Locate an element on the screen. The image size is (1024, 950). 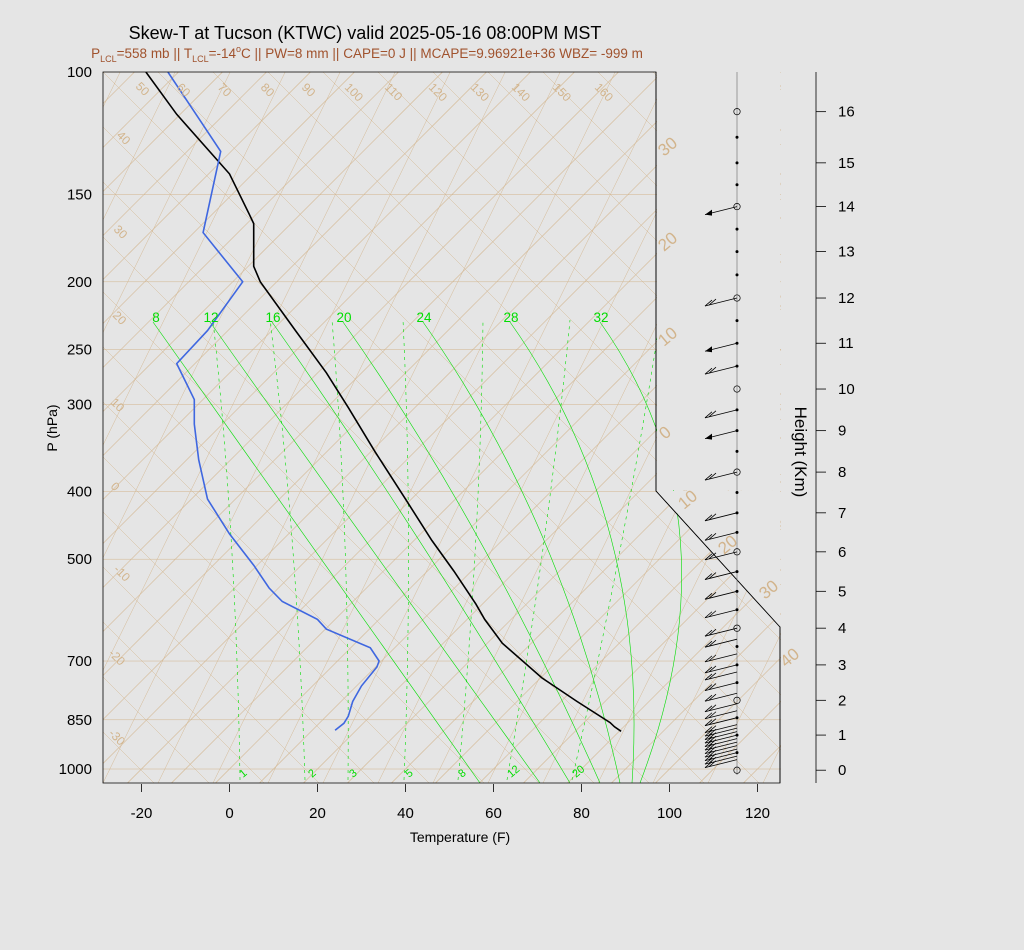
mixing-ratio-label: 12 is located at coordinates (210, 317).